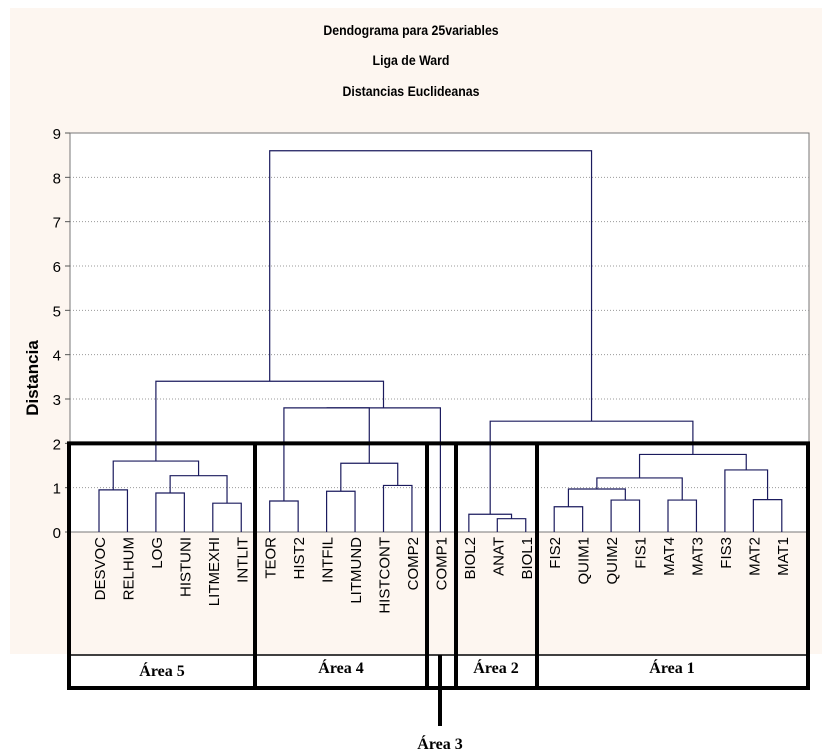 The height and width of the screenshot is (753, 822). What do you see at coordinates (470, 558) in the screenshot?
I see `leaf-label: BIOL2` at bounding box center [470, 558].